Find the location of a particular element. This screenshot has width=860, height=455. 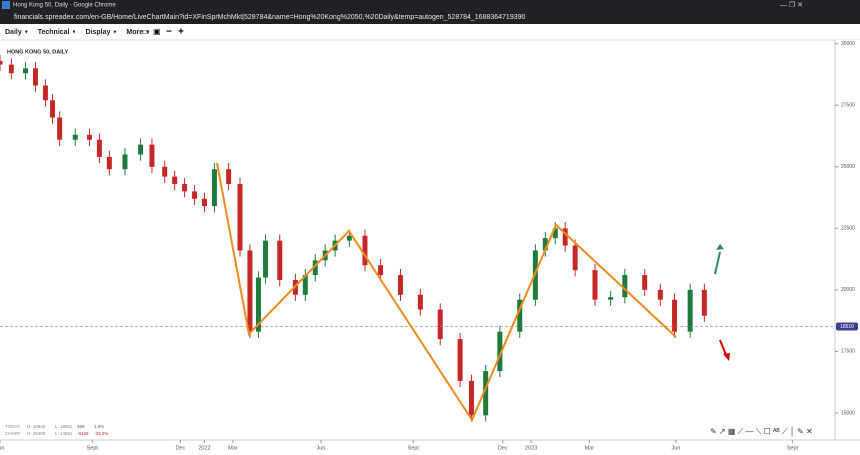

up-arrow is located at coordinates (717, 263).